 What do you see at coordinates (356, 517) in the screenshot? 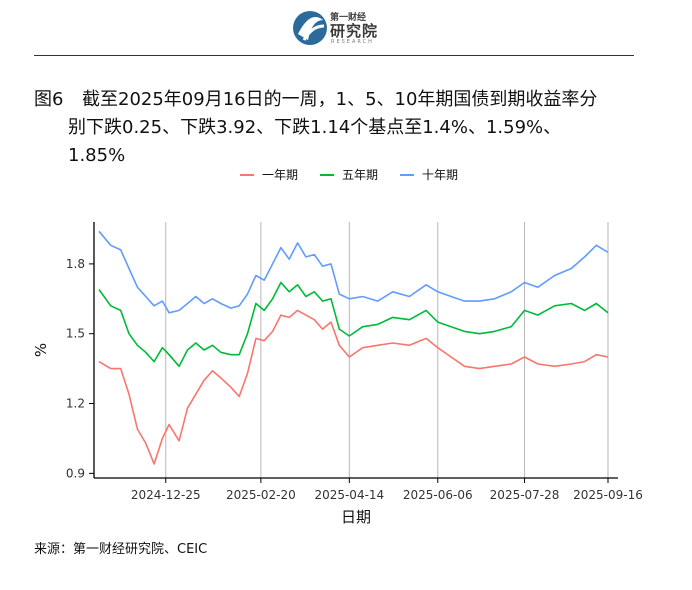
I see `x-axis-title: 日期` at bounding box center [356, 517].